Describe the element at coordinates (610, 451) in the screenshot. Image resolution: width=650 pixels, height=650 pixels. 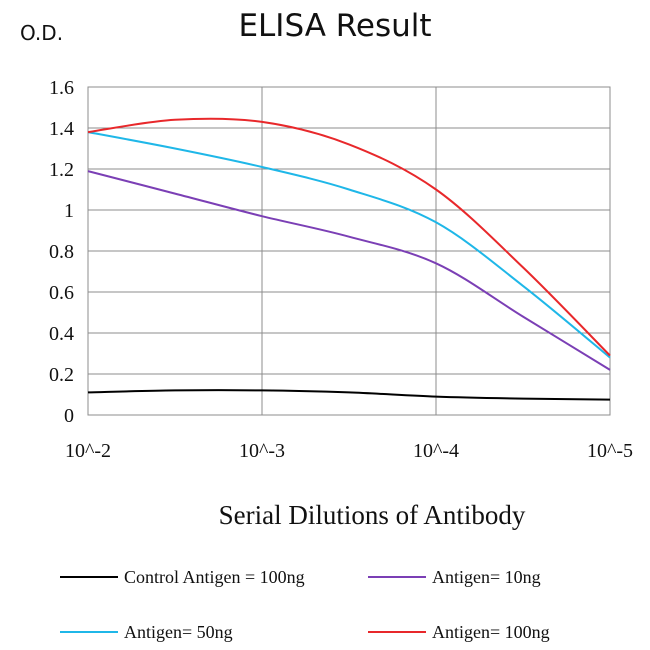
I see `x-tick-label: 10^-5` at that location.